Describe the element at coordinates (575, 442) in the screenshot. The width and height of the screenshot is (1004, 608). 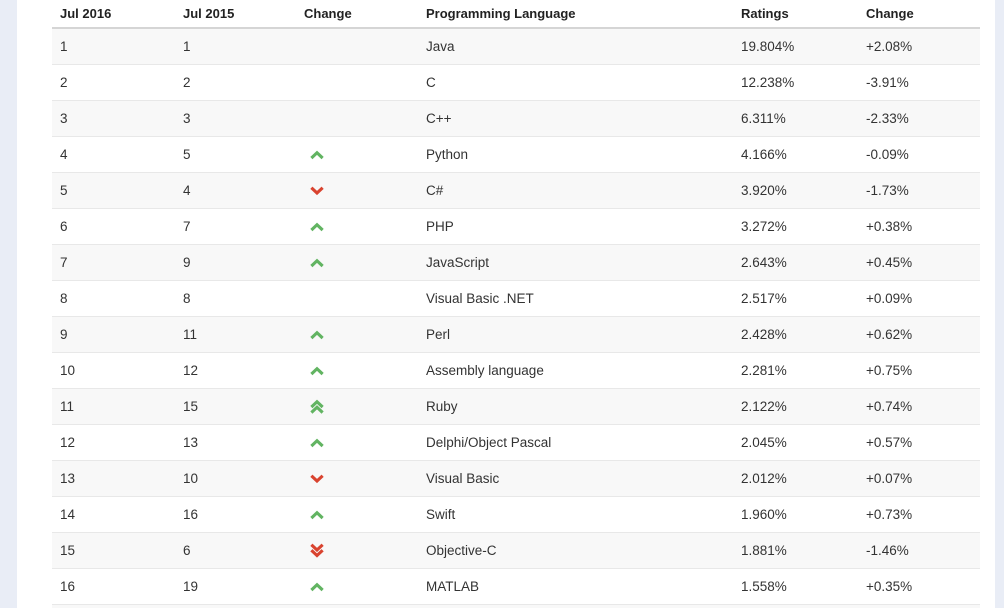
I see `language-cell: Delphi/Object Pascal` at that location.